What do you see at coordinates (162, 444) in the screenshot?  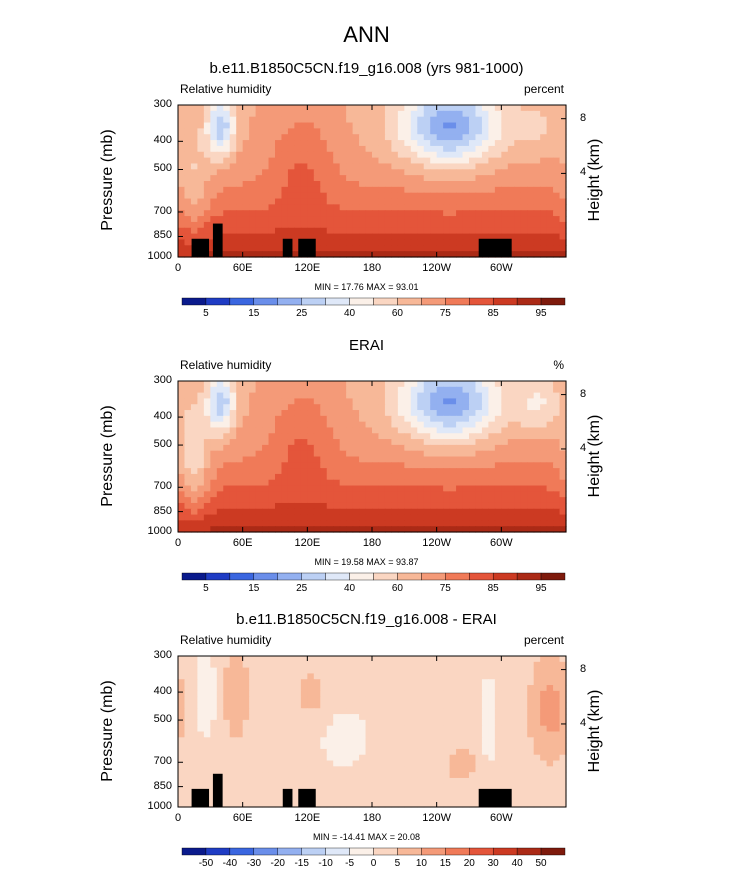 I see `y-tick-label: 500` at bounding box center [162, 444].